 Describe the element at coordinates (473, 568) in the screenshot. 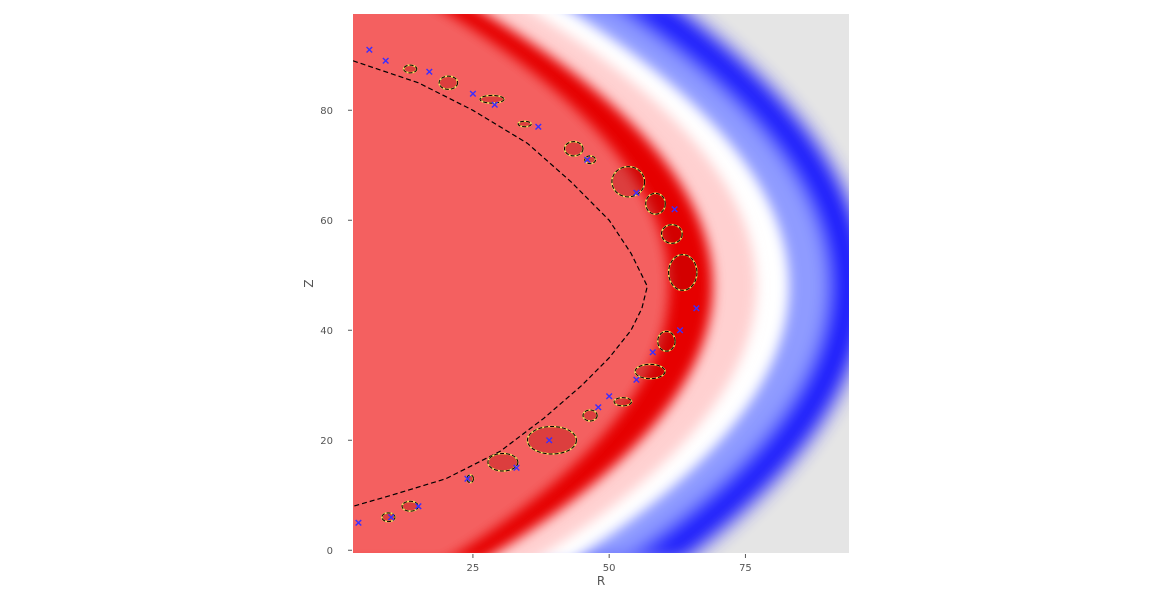

I see `x-tick-label-0: 25` at that location.